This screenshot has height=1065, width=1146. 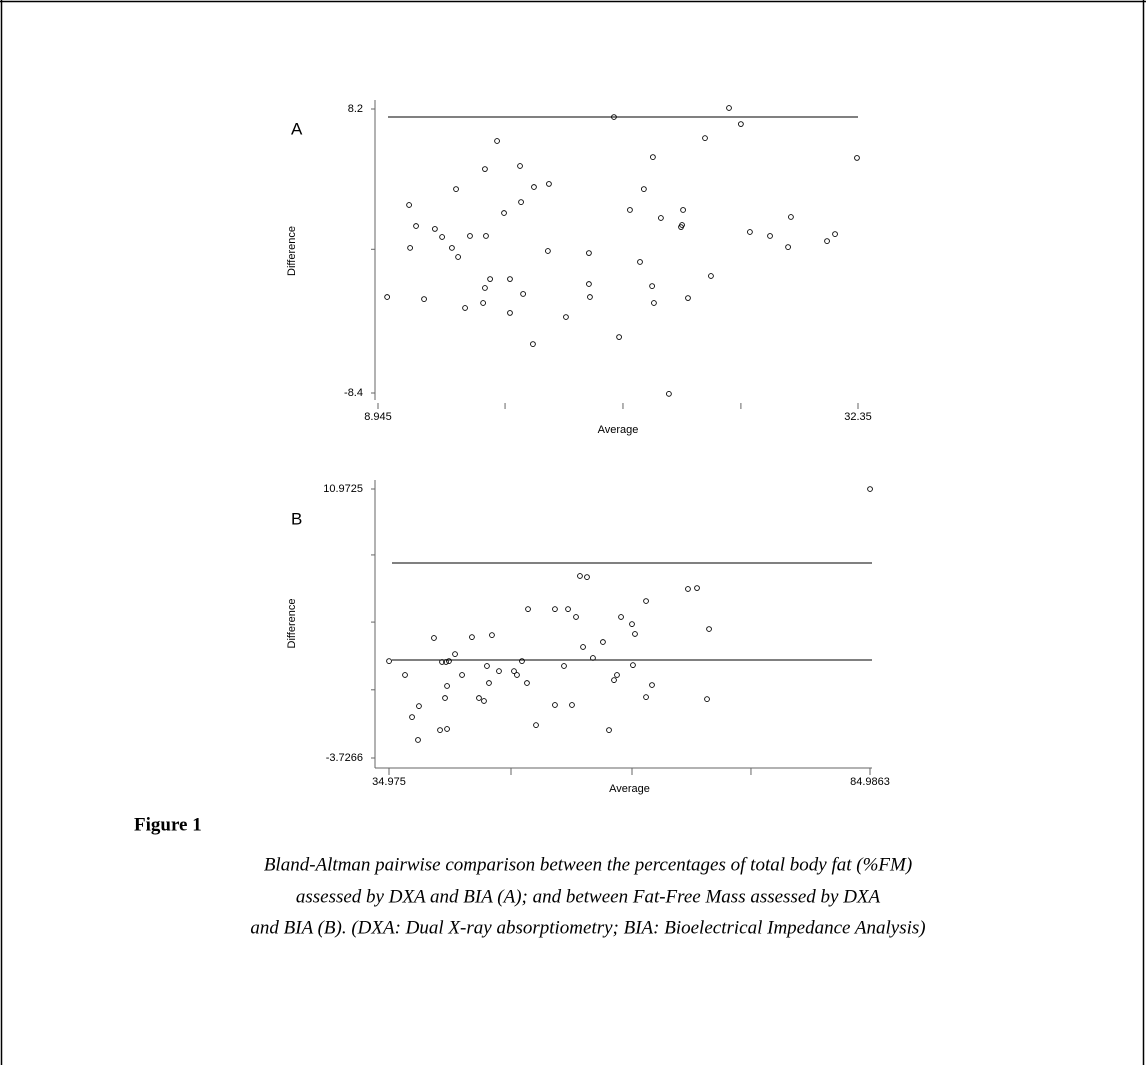 I want to click on y-tick-label: 10.9725, so click(x=343, y=489).